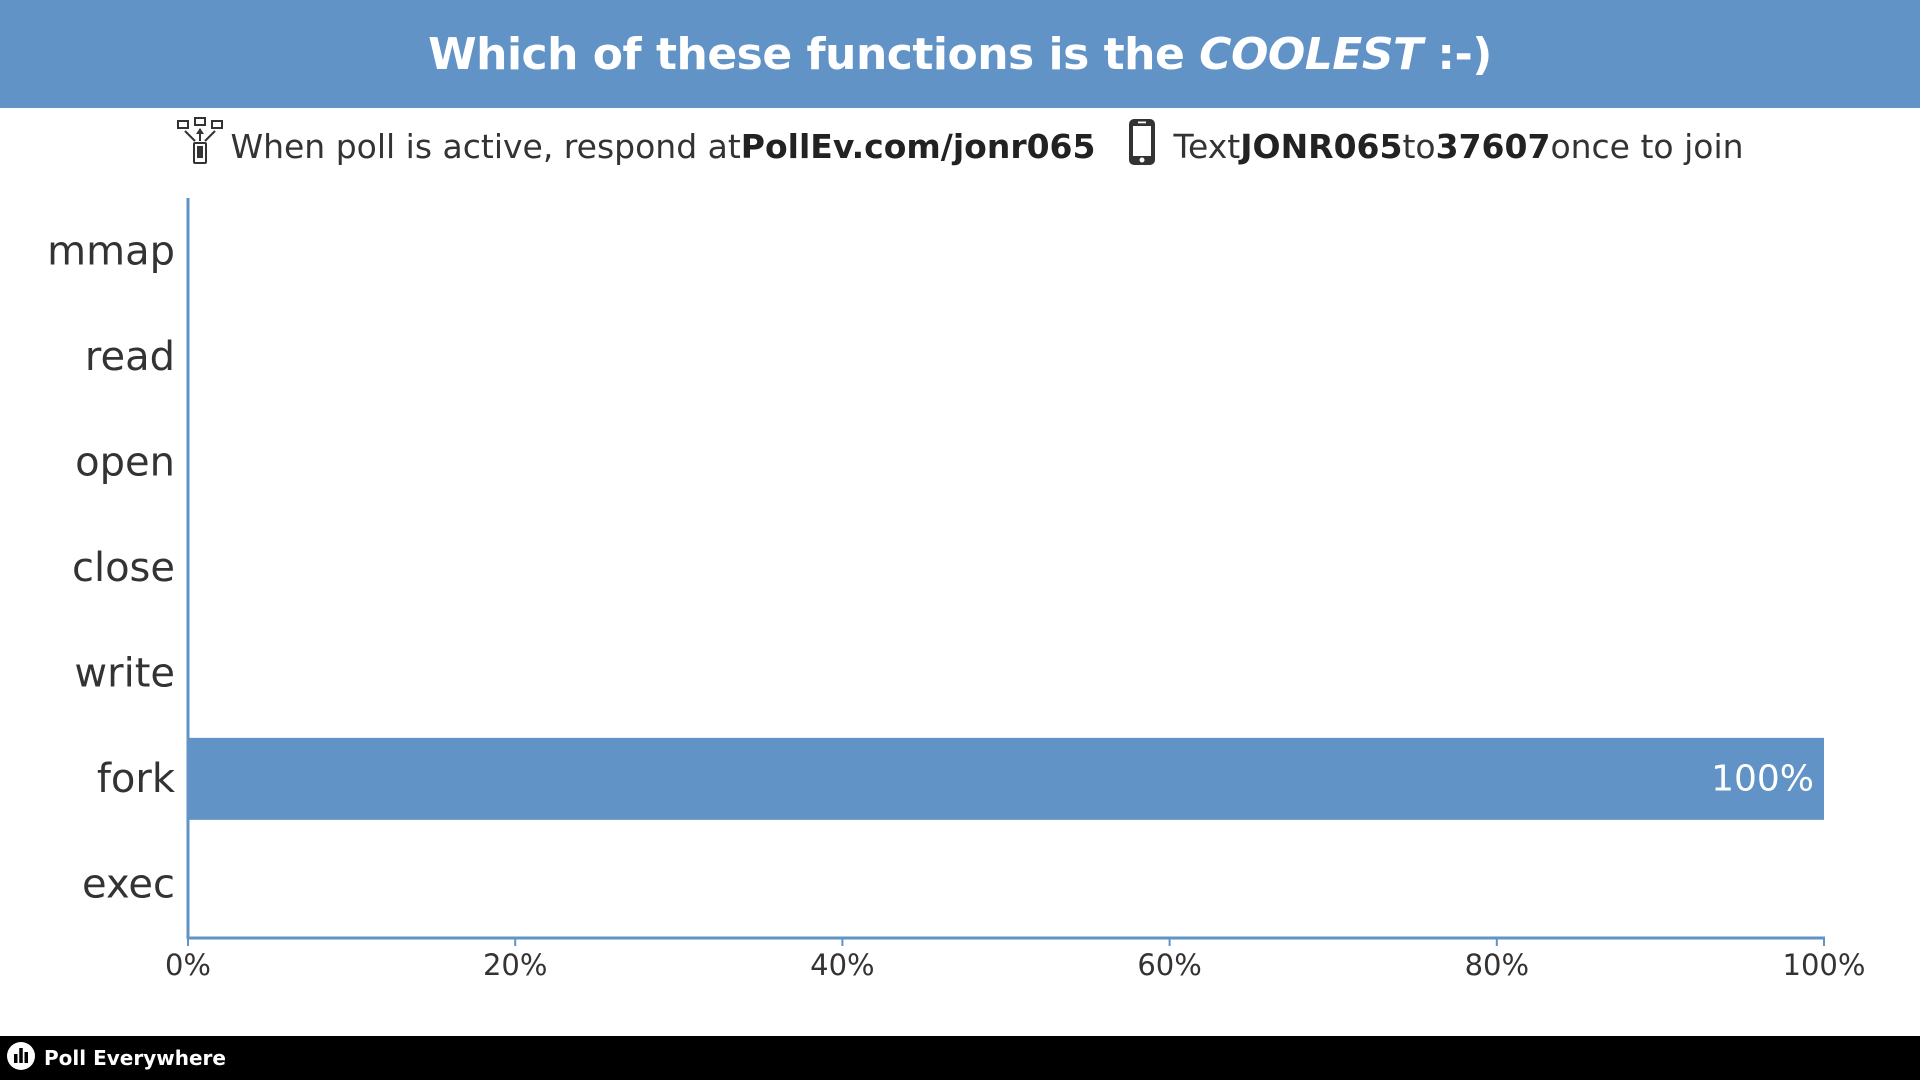 This screenshot has height=1080, width=1920. Describe the element at coordinates (1311, 54) in the screenshot. I see `title-emphasis: COOLEST` at that location.